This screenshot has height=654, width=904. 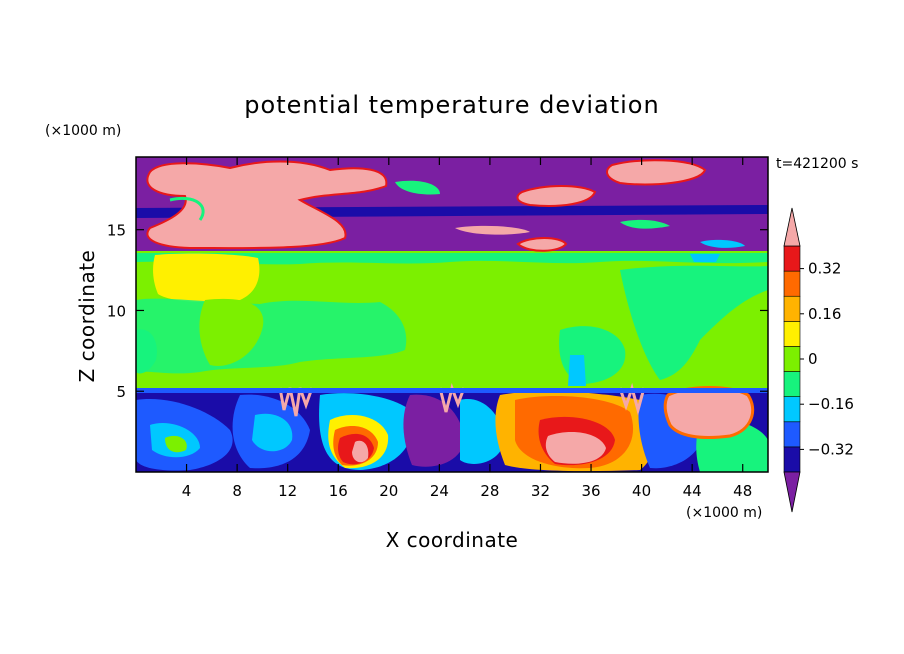 What do you see at coordinates (83, 131) in the screenshot?
I see `y-unit-label: (×1000 m)` at bounding box center [83, 131].